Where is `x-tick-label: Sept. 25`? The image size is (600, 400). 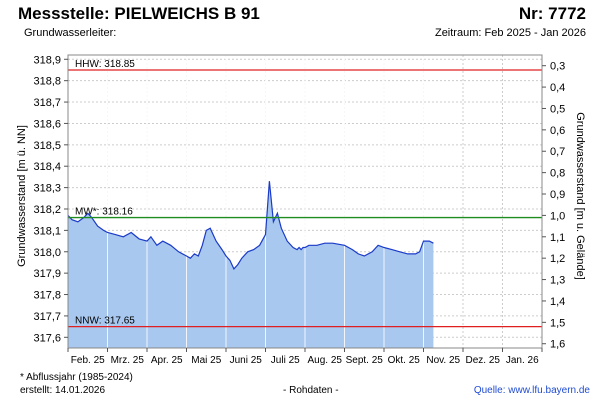 x-tick-label: Sept. 25 is located at coordinates (365, 360).